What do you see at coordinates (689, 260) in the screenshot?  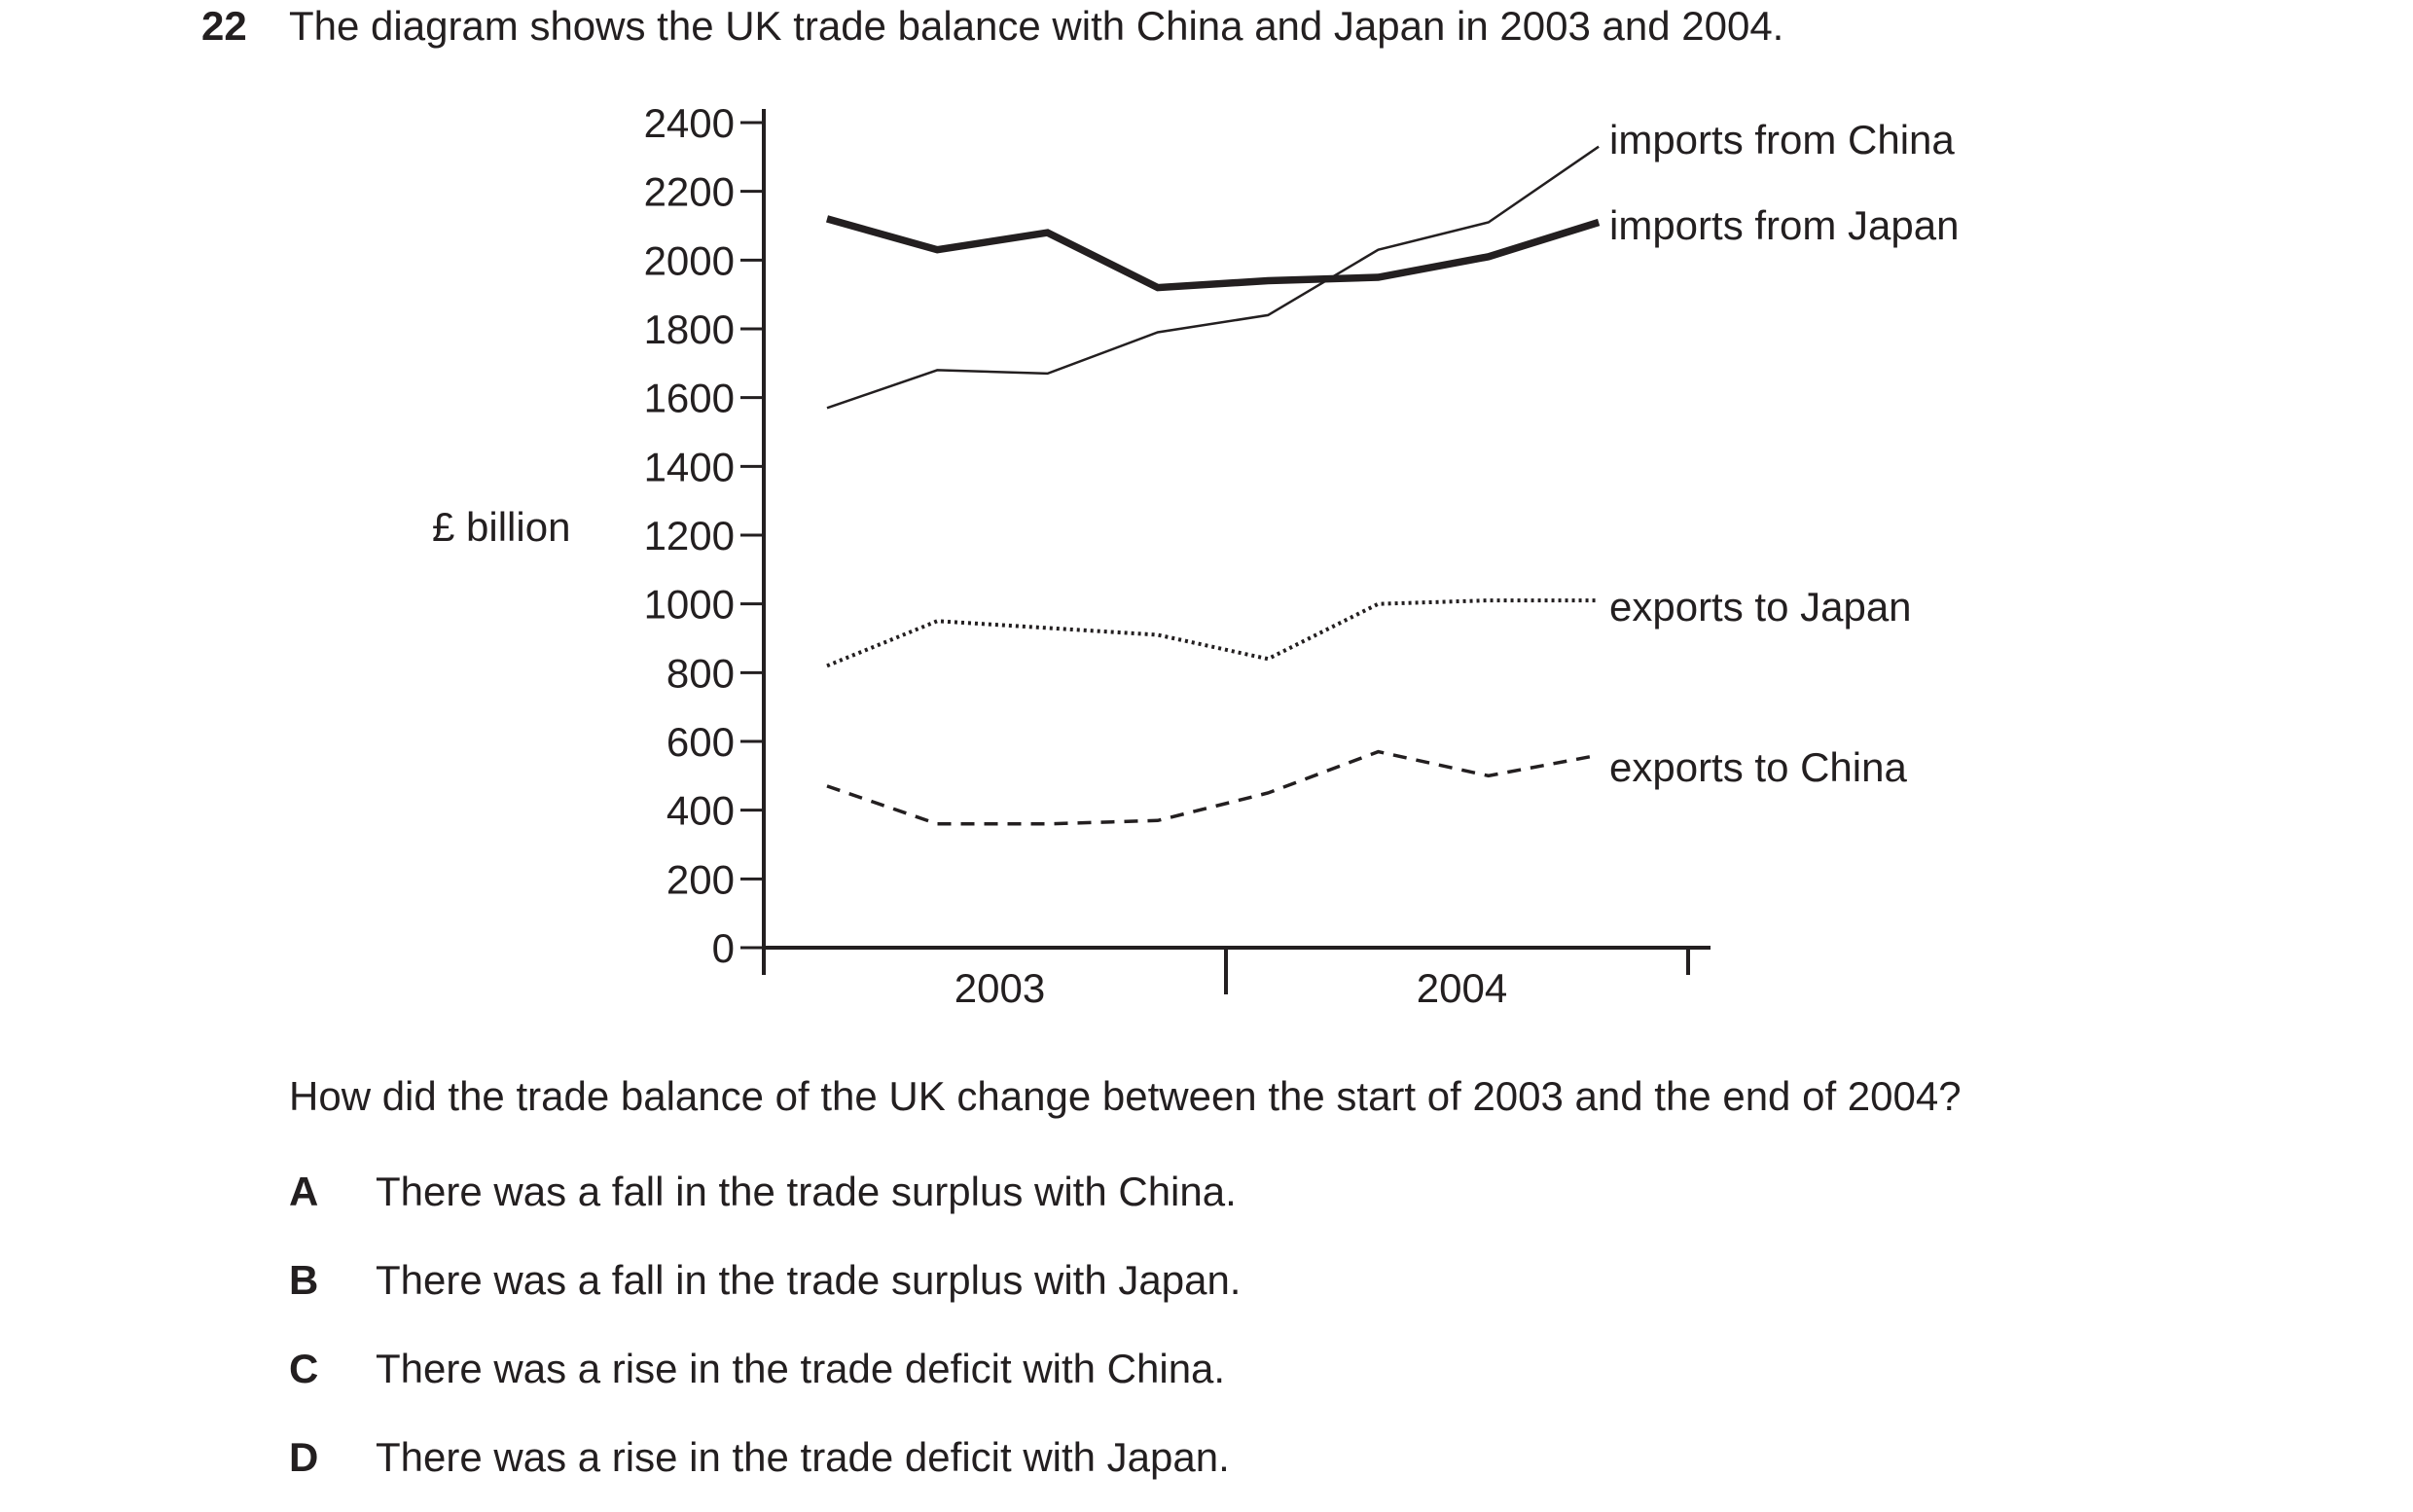 I see `y-tick-label: 2000` at bounding box center [689, 260].